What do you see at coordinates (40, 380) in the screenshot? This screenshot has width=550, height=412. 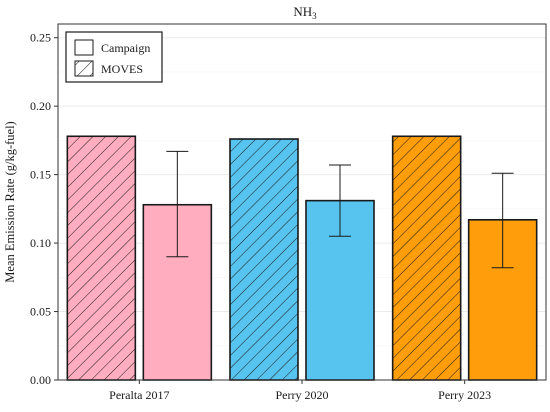 I see `y-tick-label: 0.00` at bounding box center [40, 380].